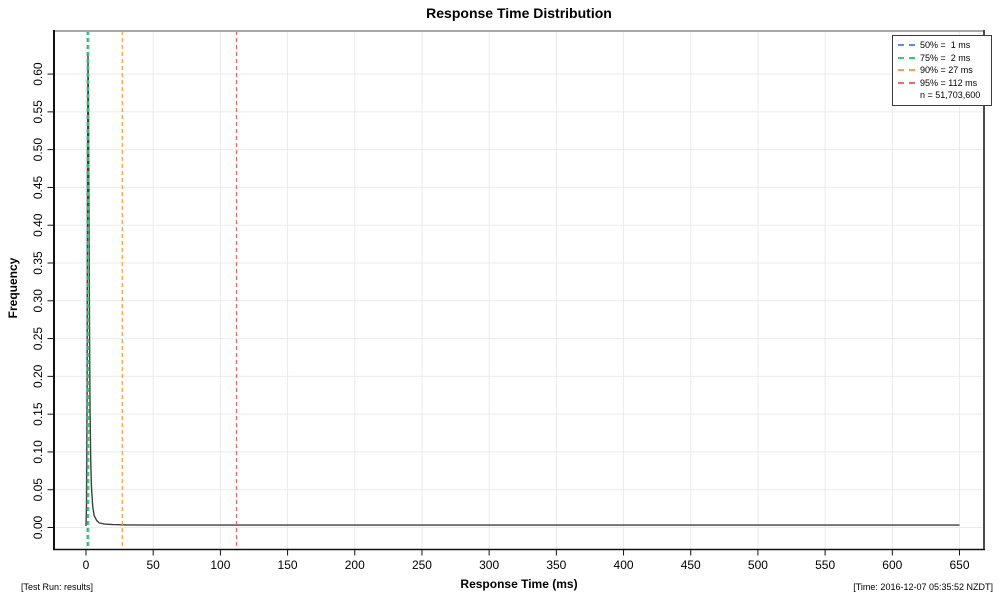 This screenshot has width=1000, height=600. Describe the element at coordinates (38, 187) in the screenshot. I see `svg-text: 0.45` at that location.